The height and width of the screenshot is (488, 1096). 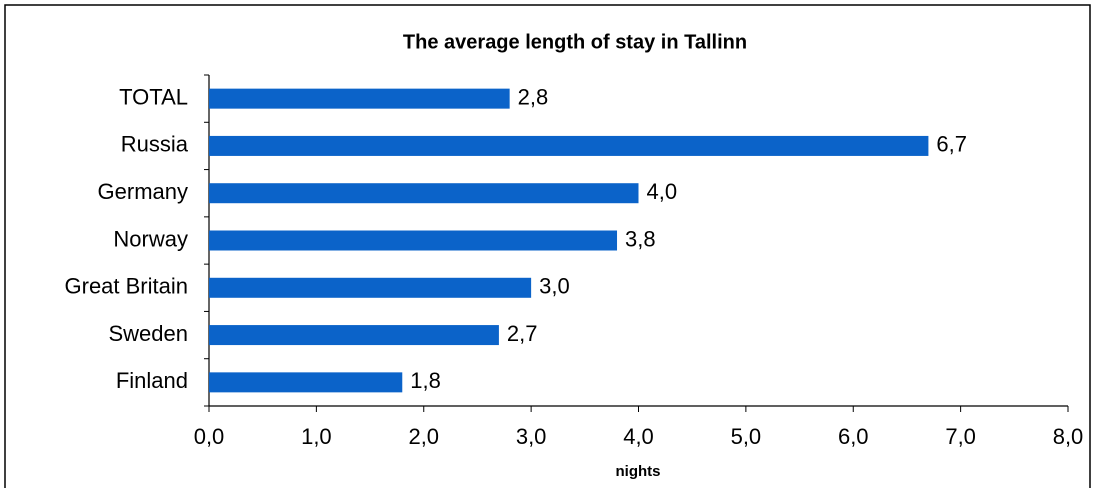 What do you see at coordinates (746, 436) in the screenshot?
I see `x-tick-label: 5,0` at bounding box center [746, 436].